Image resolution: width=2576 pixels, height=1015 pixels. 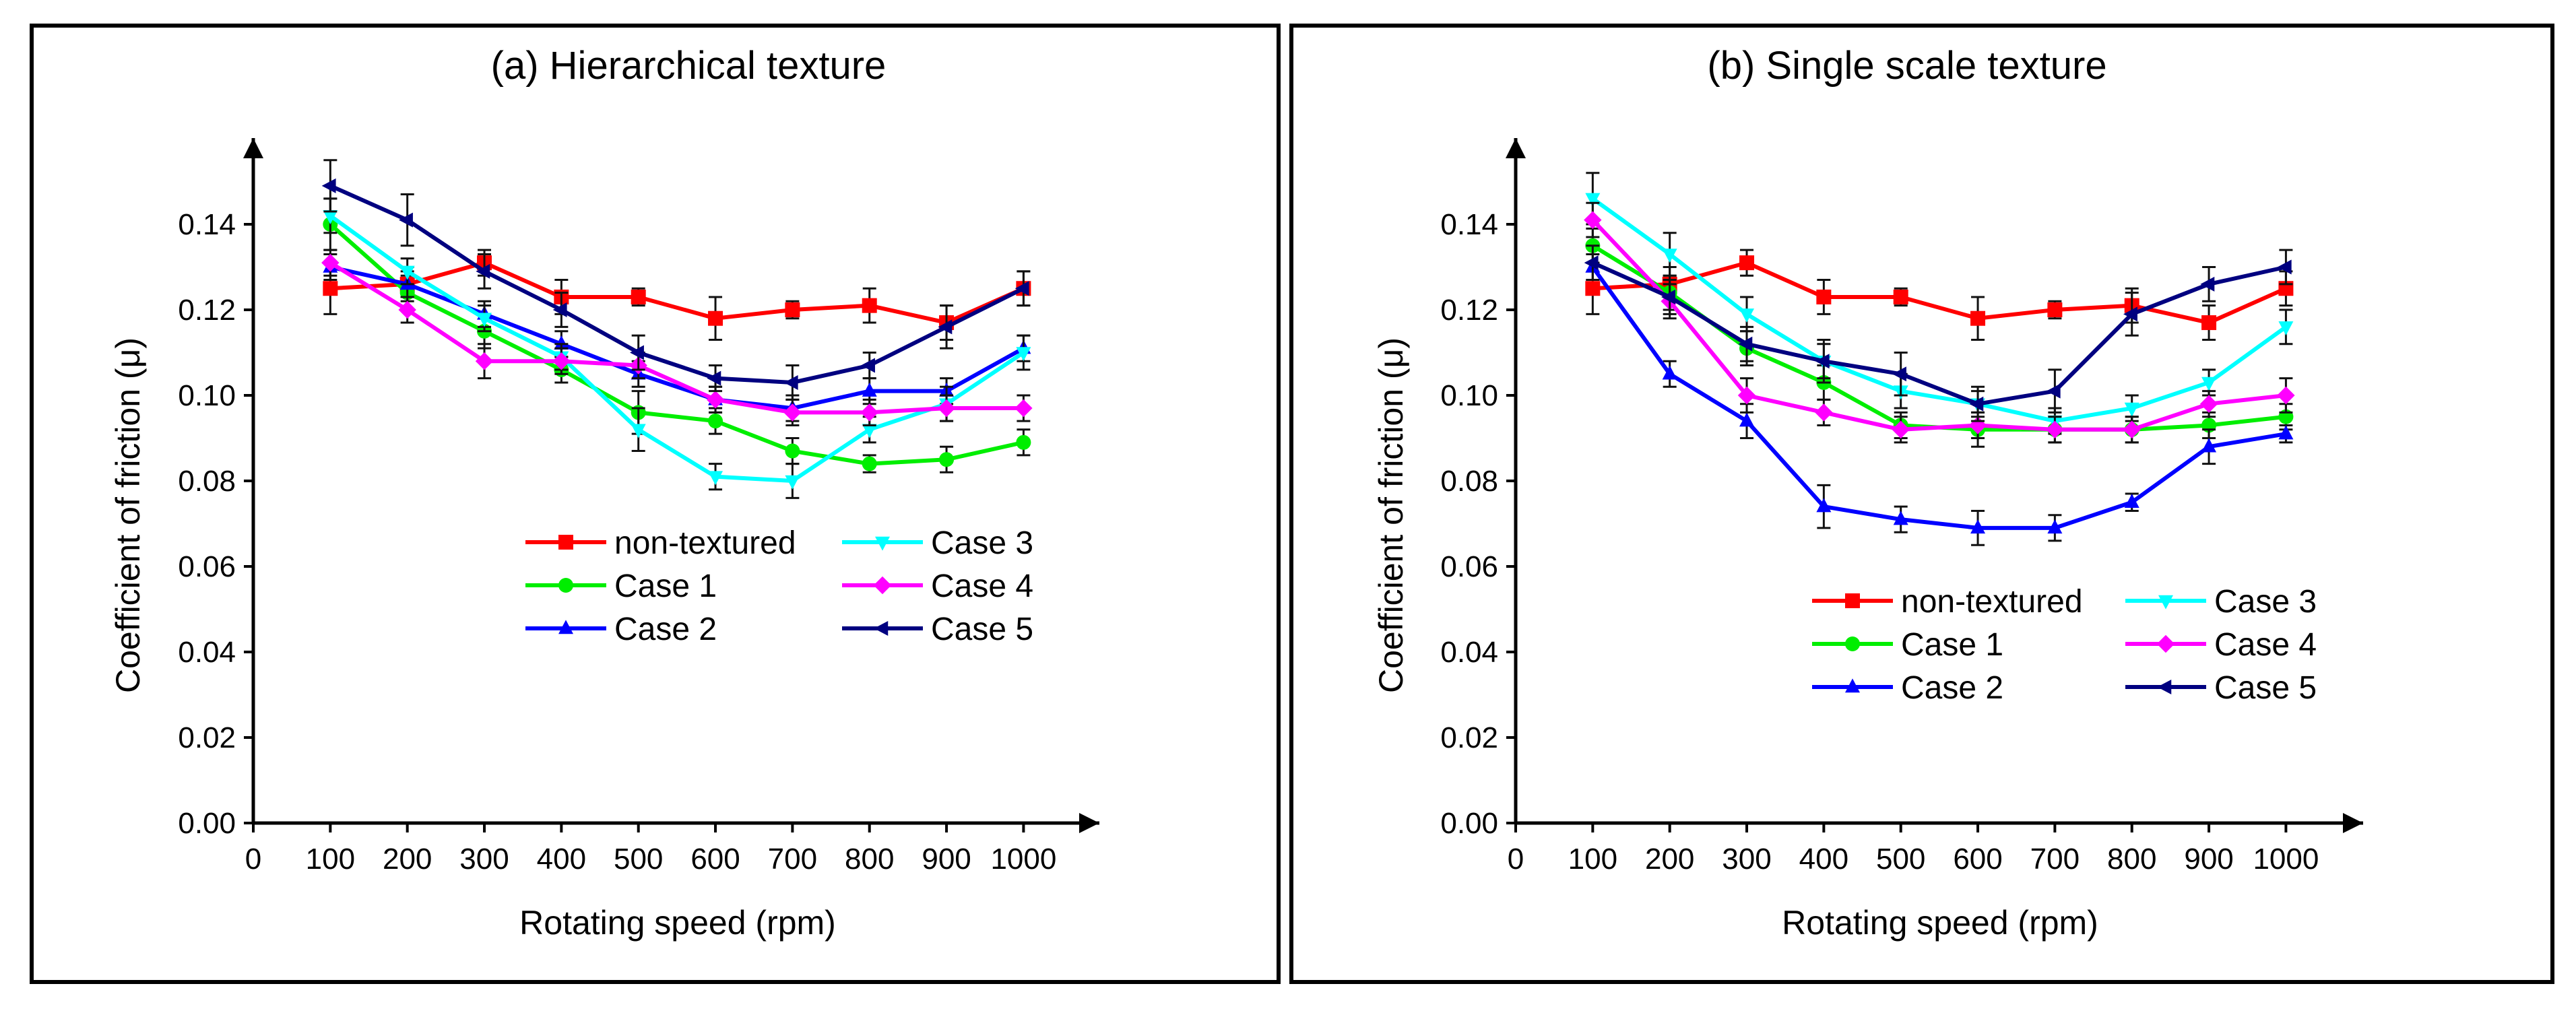 I want to click on legend-label: Case 4, so click(x=2265, y=645).